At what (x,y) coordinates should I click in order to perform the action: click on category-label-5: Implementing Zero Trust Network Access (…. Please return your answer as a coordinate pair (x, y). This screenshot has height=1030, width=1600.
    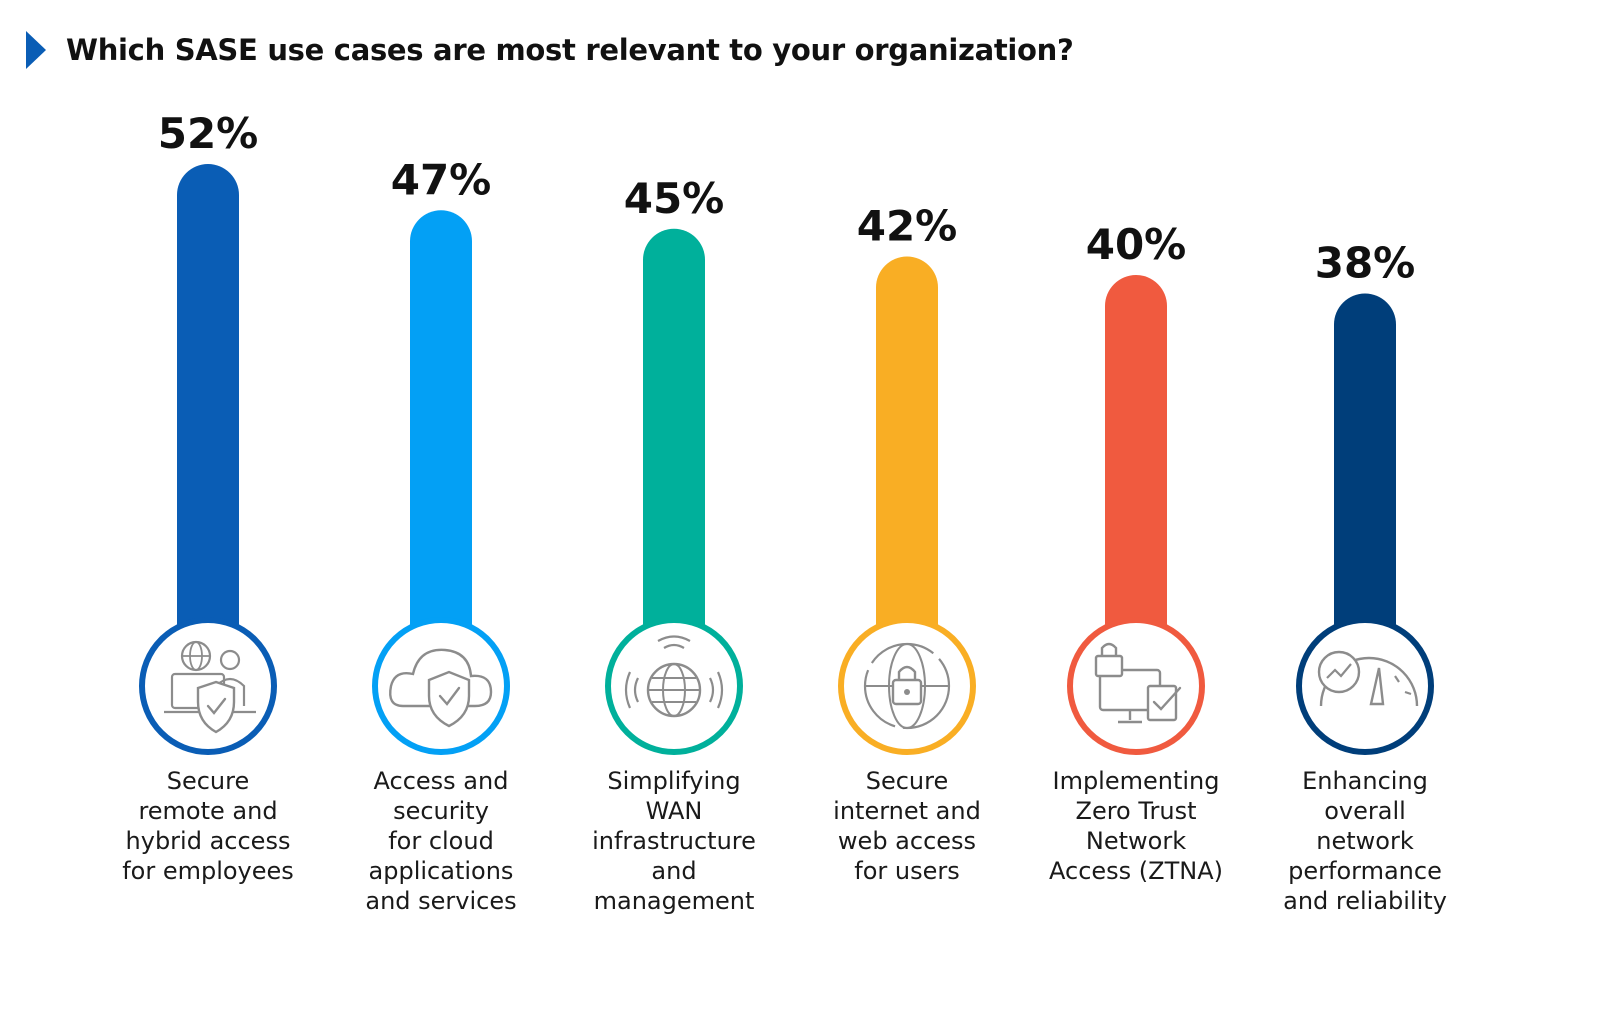
    Looking at the image, I should click on (1136, 826).